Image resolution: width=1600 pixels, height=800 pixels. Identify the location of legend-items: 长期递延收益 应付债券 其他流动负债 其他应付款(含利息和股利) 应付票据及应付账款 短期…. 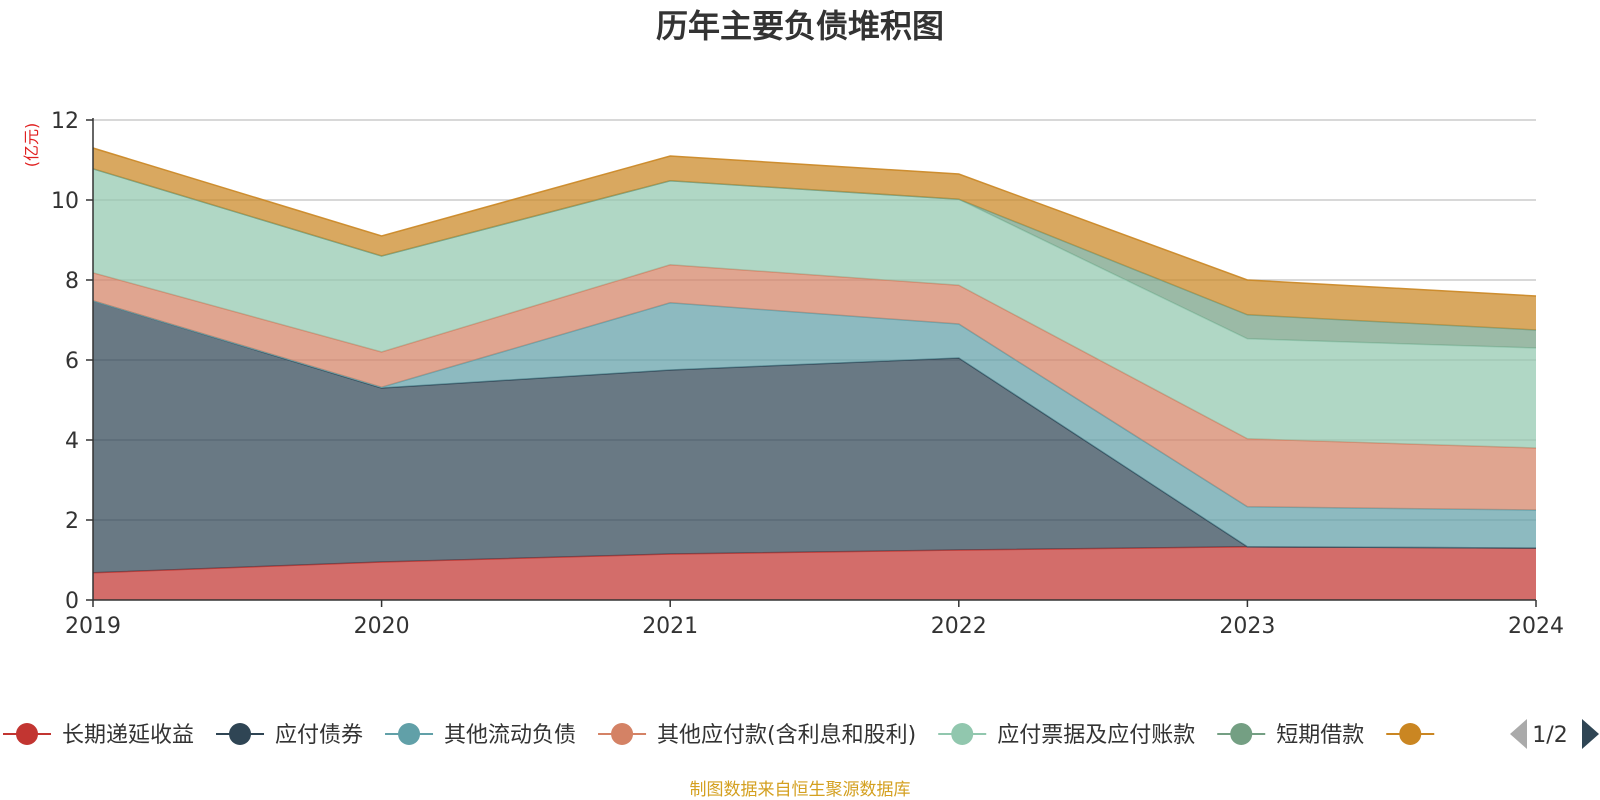
(719, 735).